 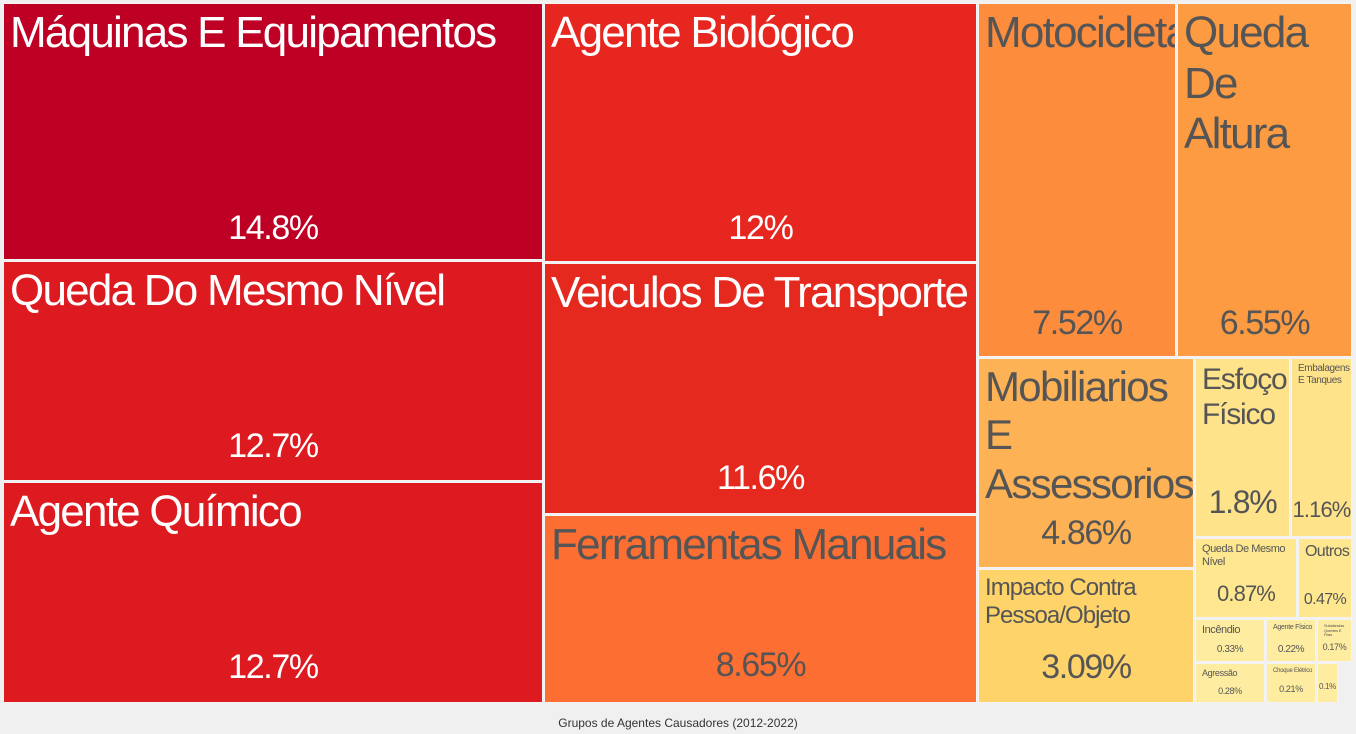 What do you see at coordinates (1230, 649) in the screenshot?
I see `value-label: 0.33%` at bounding box center [1230, 649].